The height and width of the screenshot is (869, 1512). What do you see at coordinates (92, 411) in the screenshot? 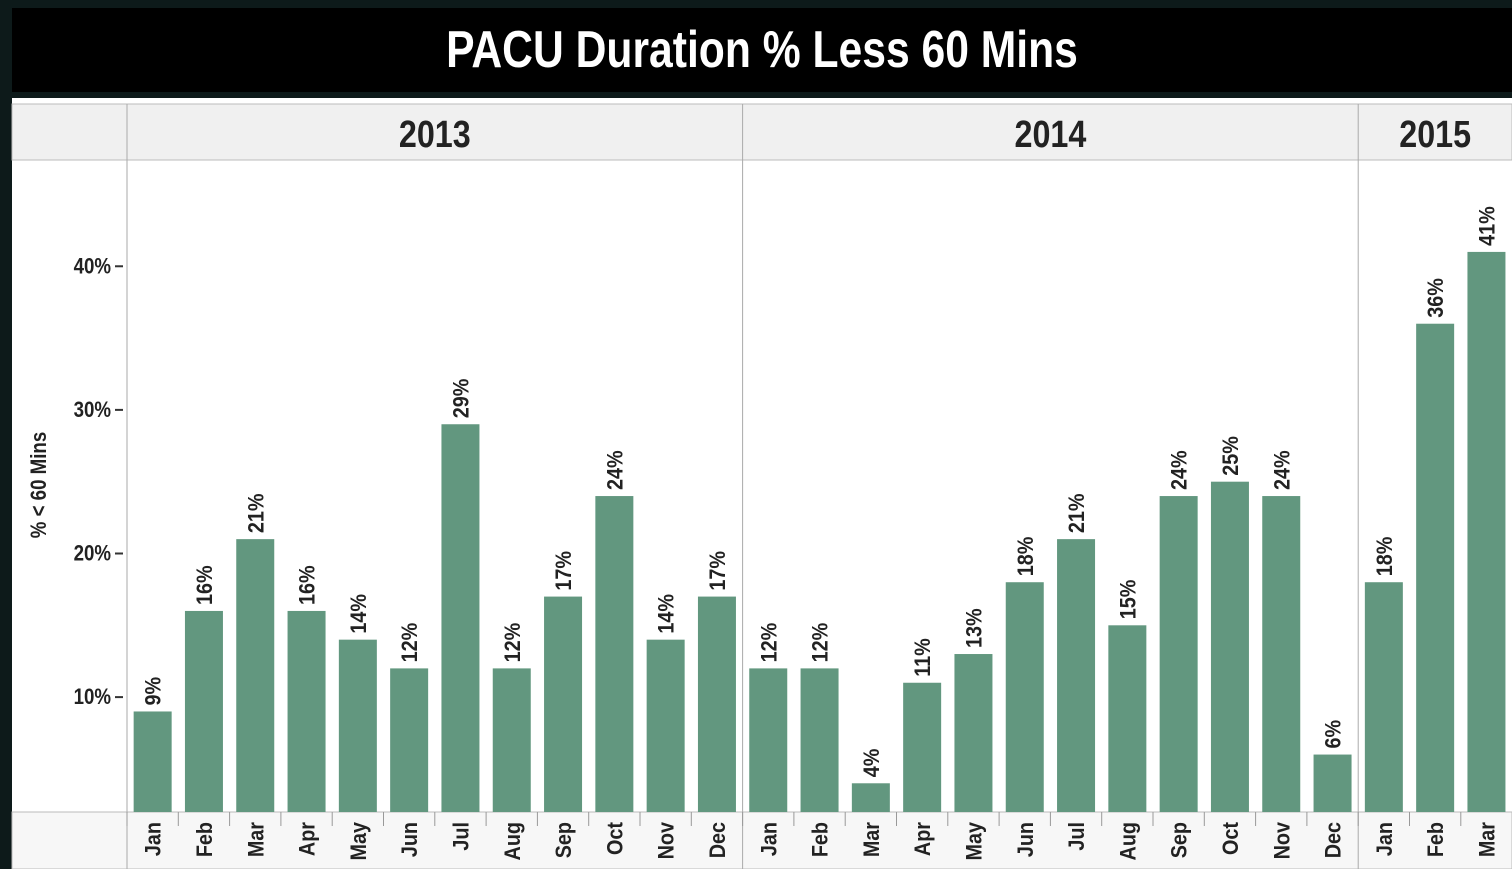
I see `y-tick-label: 30%` at bounding box center [92, 411].